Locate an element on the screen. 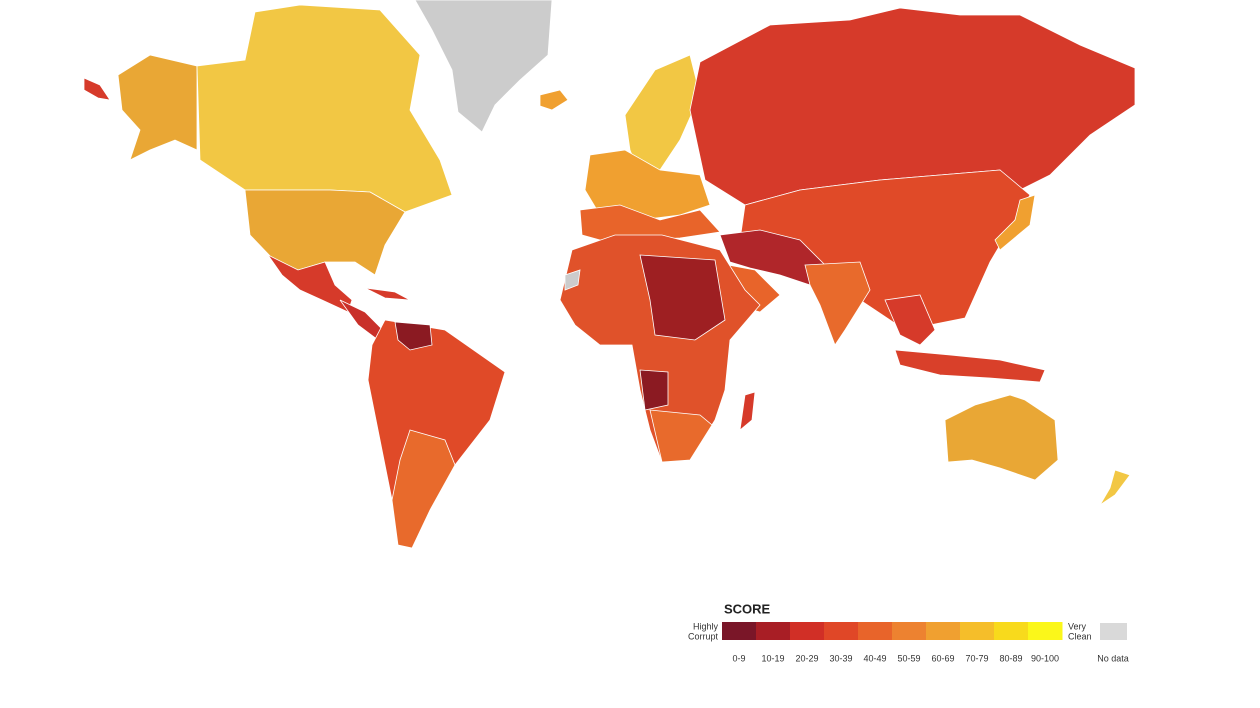 This screenshot has width=1260, height=708. southeast-asia is located at coordinates (910, 320).